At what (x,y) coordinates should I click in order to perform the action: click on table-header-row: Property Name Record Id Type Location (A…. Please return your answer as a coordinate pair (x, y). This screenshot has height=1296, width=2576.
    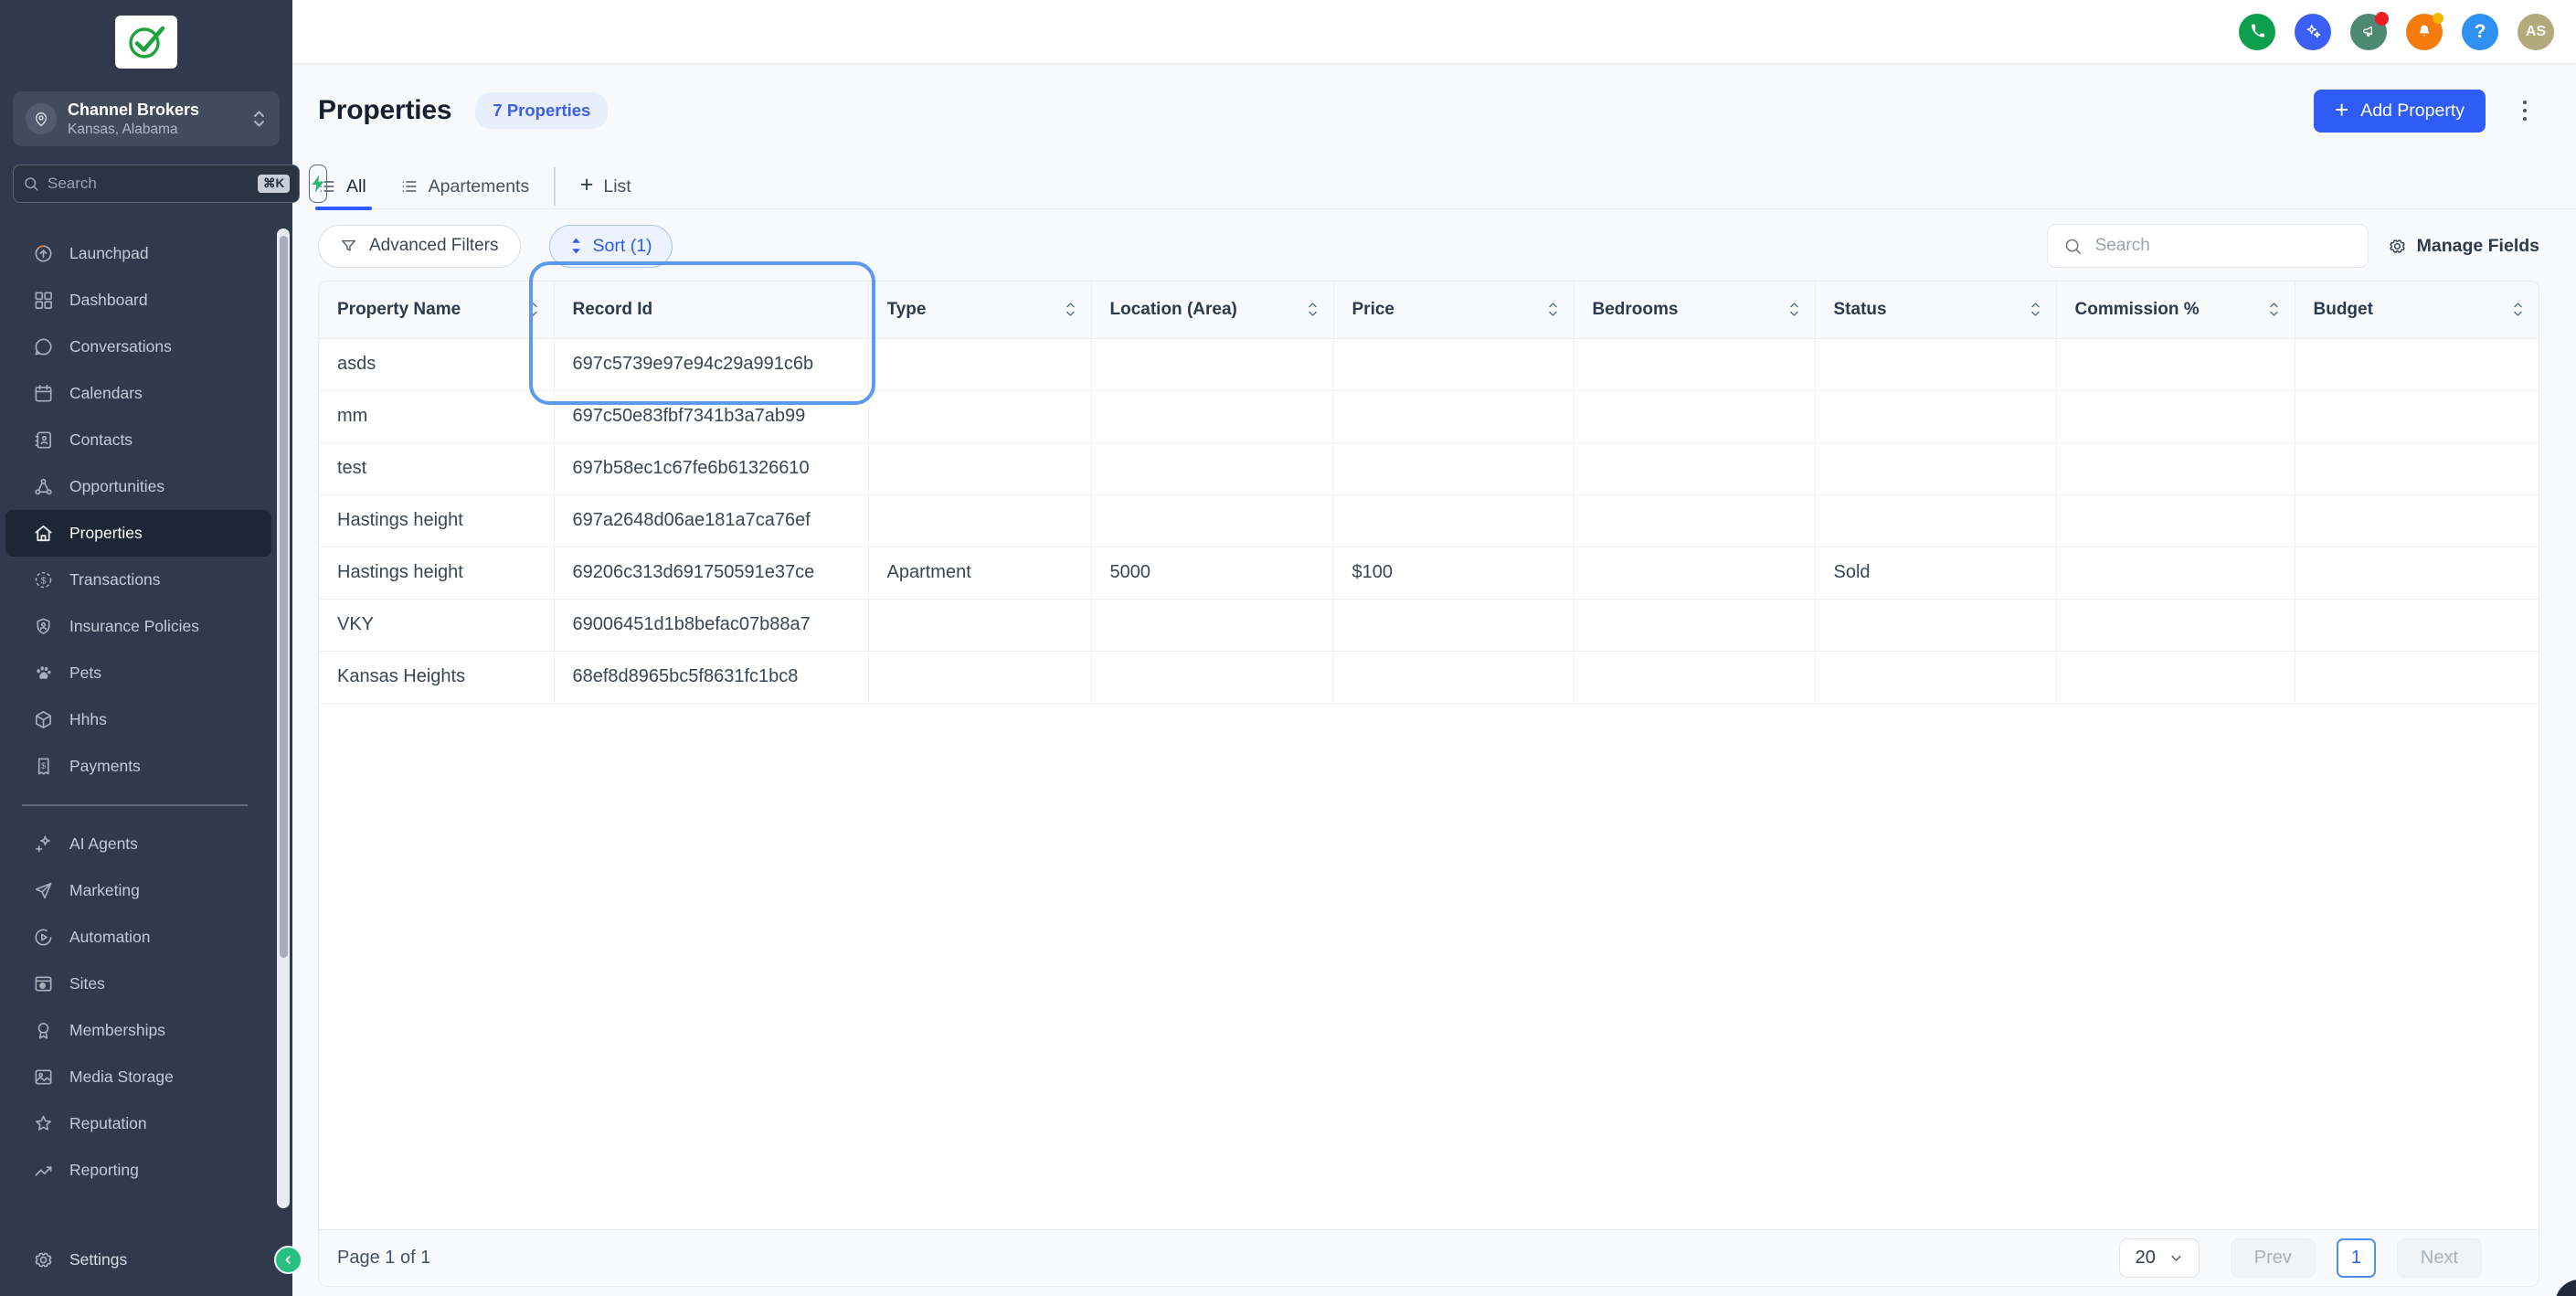
    Looking at the image, I should click on (1429, 310).